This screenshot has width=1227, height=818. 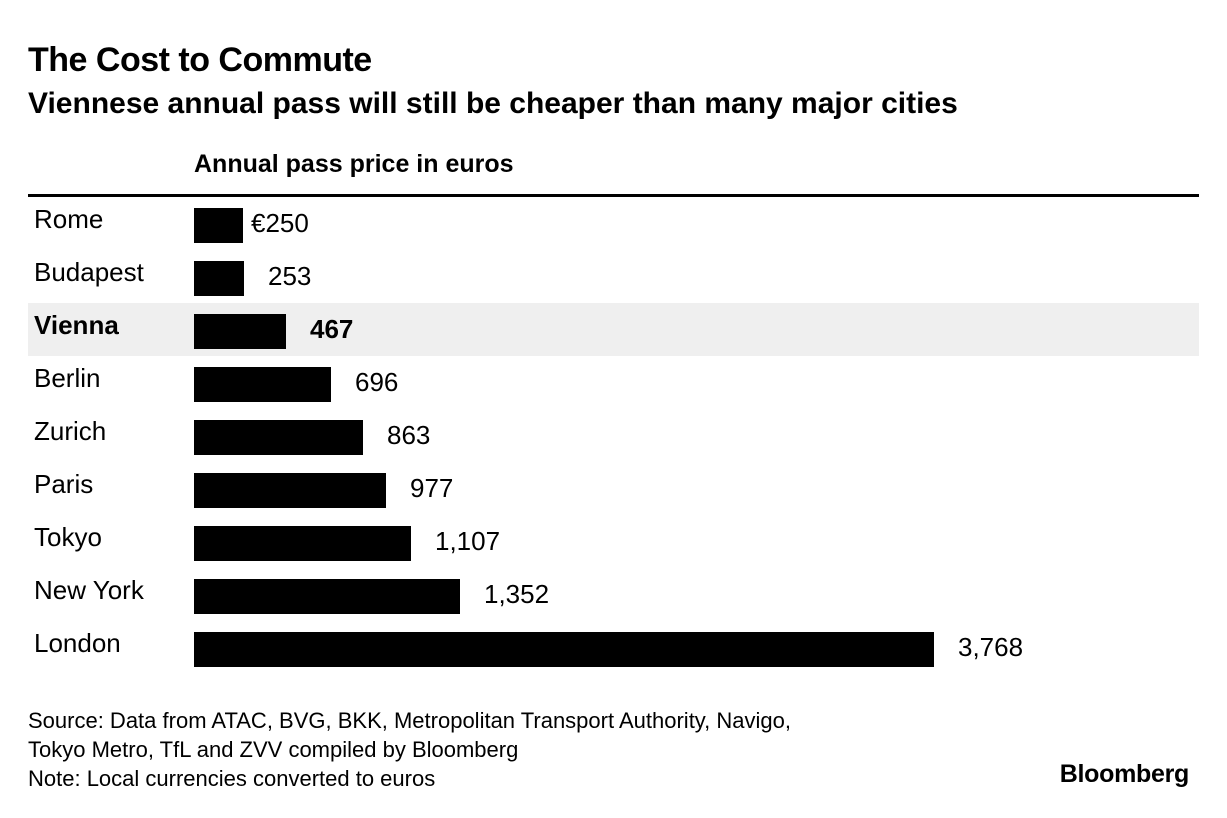 I want to click on value-label: 1,107, so click(x=468, y=541).